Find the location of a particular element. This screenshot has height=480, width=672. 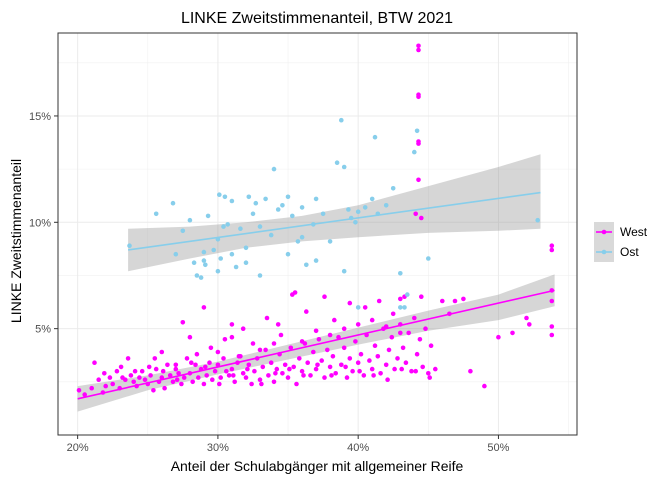

x-tick-label: 50% is located at coordinates (498, 448).